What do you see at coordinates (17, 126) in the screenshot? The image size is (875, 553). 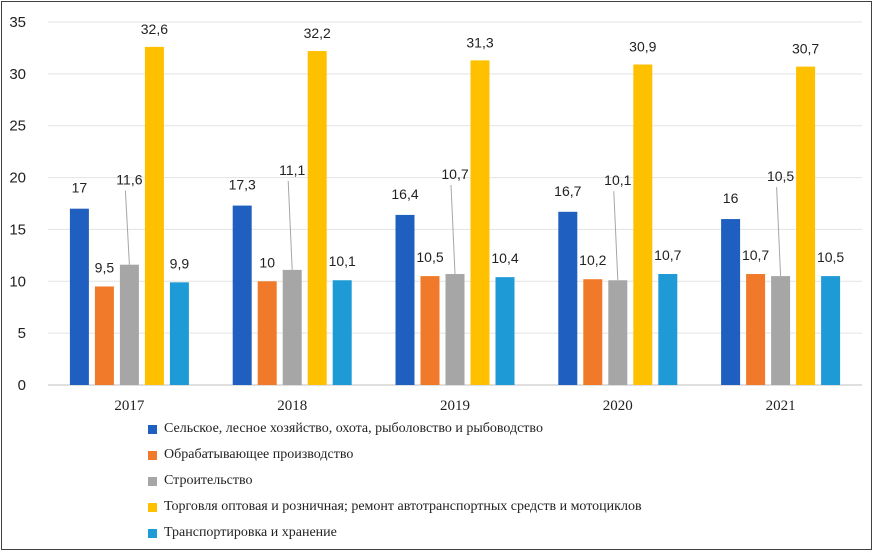 I see `y-tick-label: 25` at bounding box center [17, 126].